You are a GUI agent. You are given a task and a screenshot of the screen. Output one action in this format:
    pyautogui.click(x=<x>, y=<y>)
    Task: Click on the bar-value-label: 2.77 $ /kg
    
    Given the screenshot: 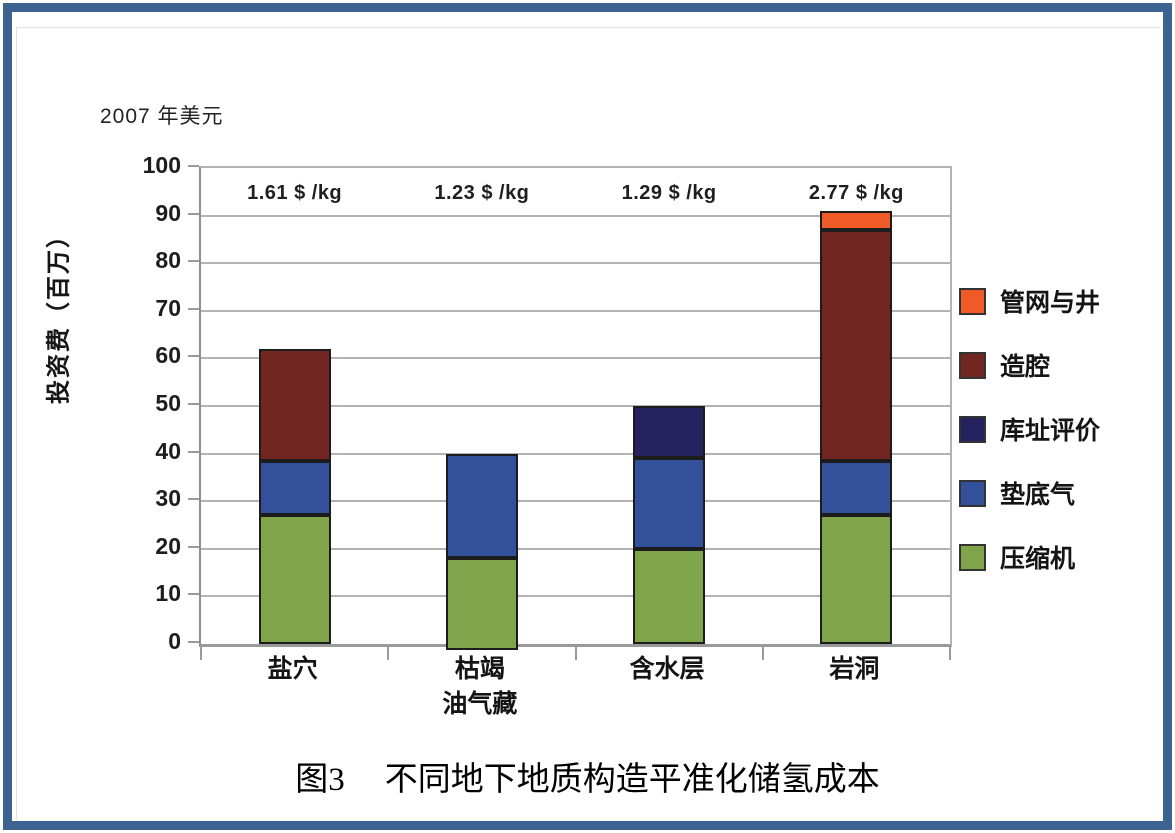 What is the action you would take?
    pyautogui.click(x=856, y=193)
    